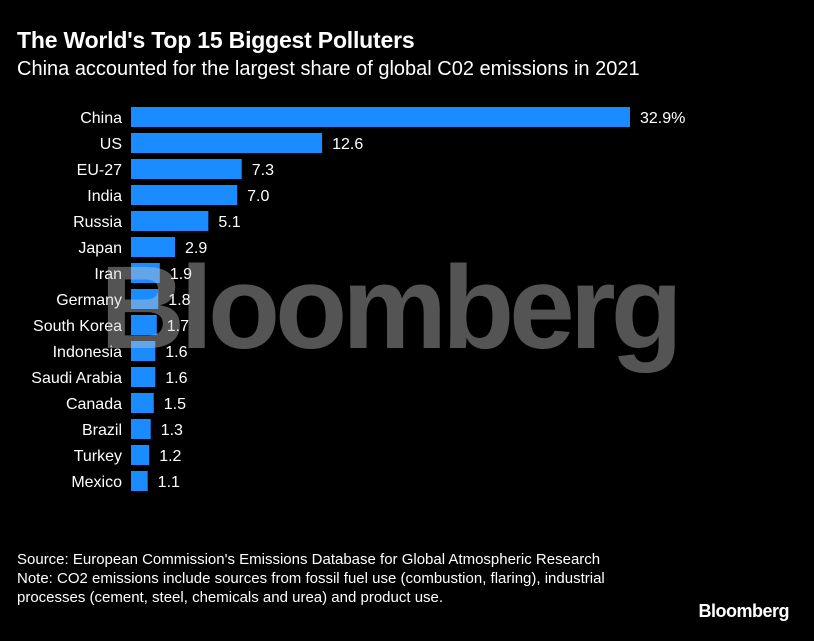  Describe the element at coordinates (196, 248) in the screenshot. I see `data-label: 2.9` at that location.